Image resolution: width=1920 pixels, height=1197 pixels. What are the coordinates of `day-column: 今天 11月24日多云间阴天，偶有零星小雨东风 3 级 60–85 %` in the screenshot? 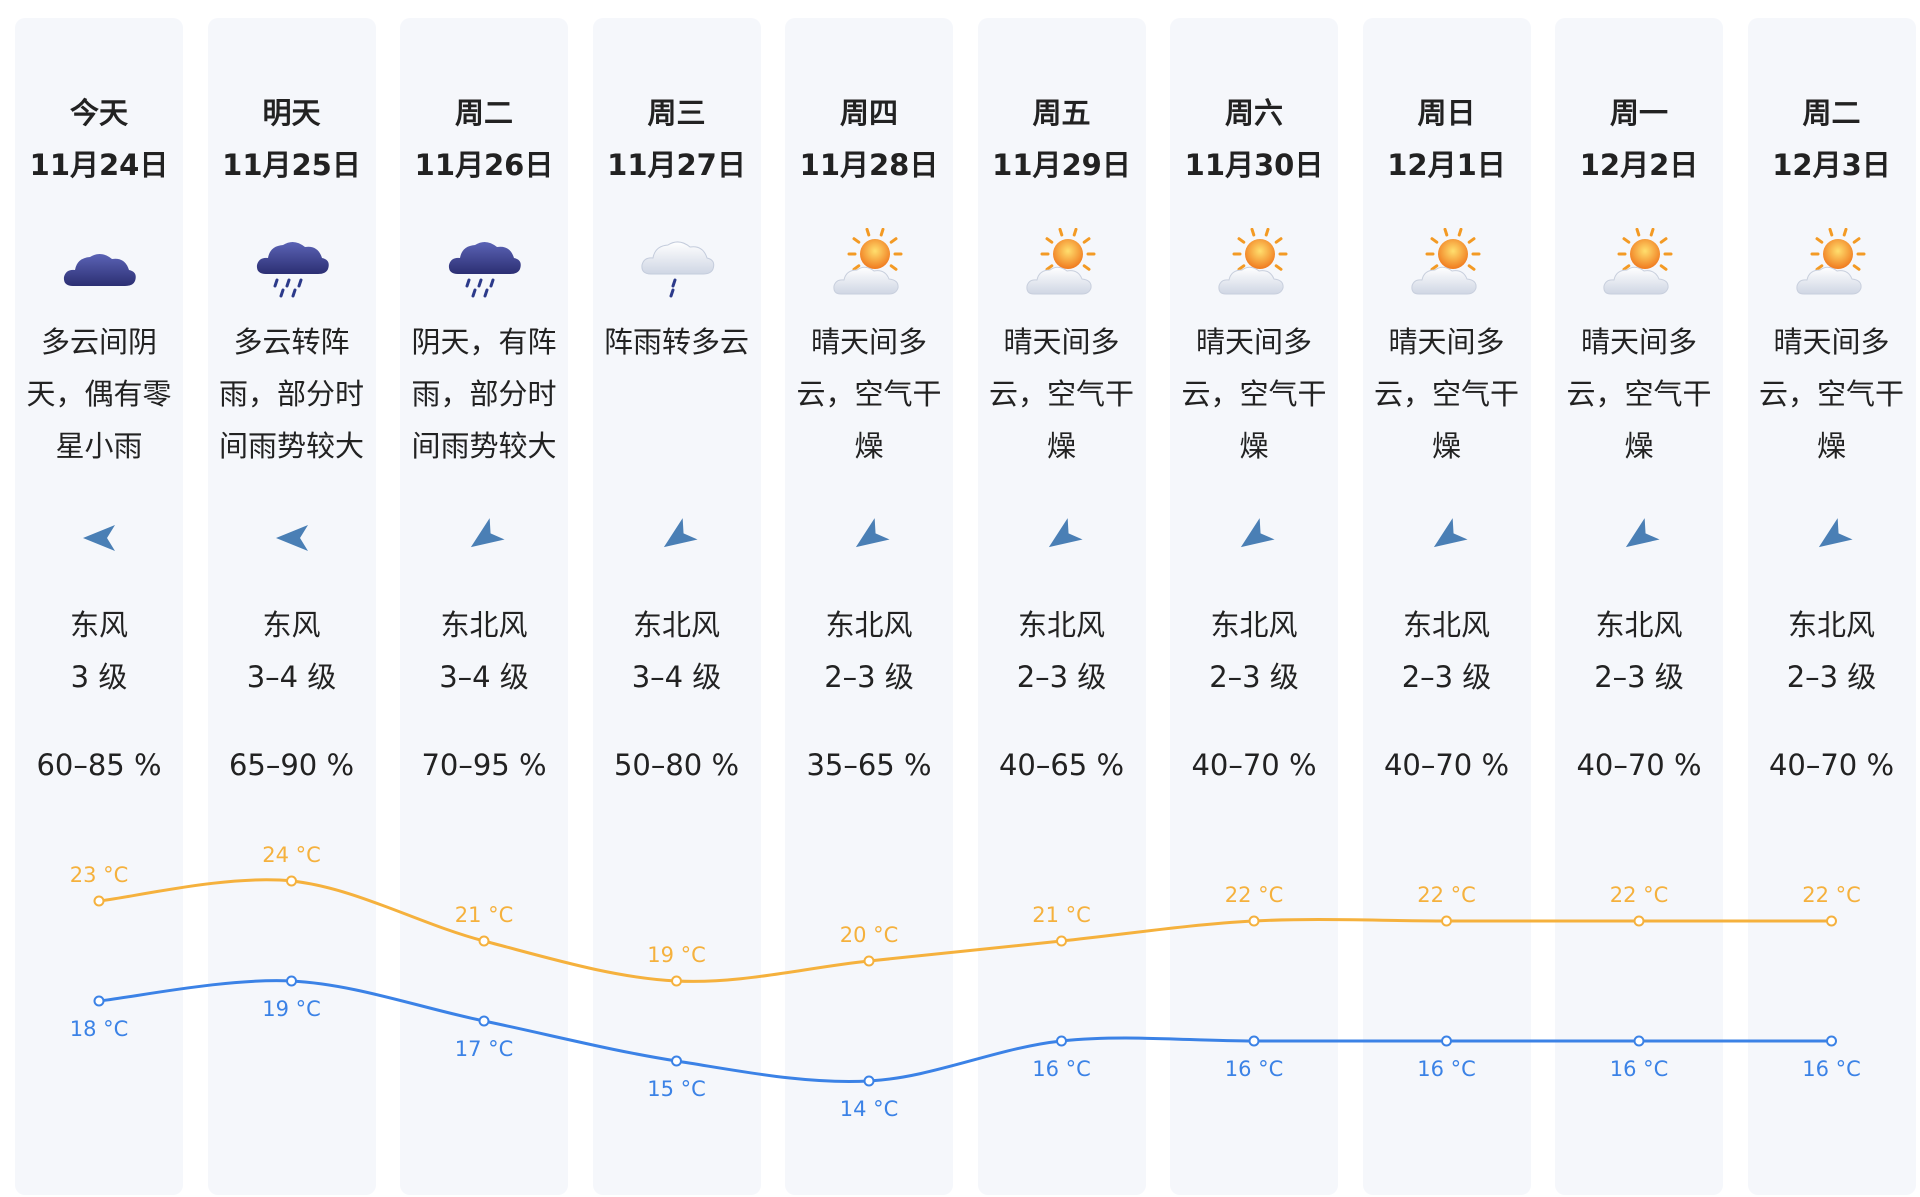 It's located at (99, 606).